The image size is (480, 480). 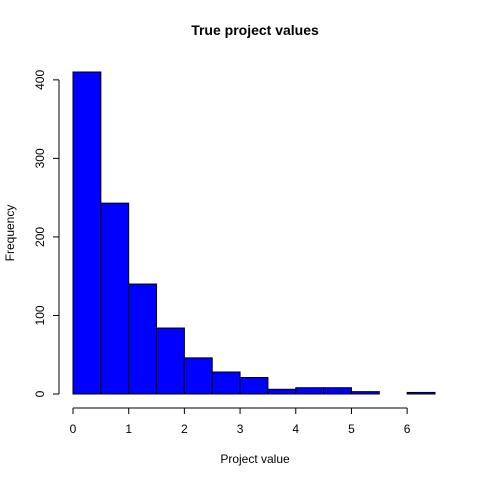 I want to click on y-tick-label: 200, so click(x=40, y=237).